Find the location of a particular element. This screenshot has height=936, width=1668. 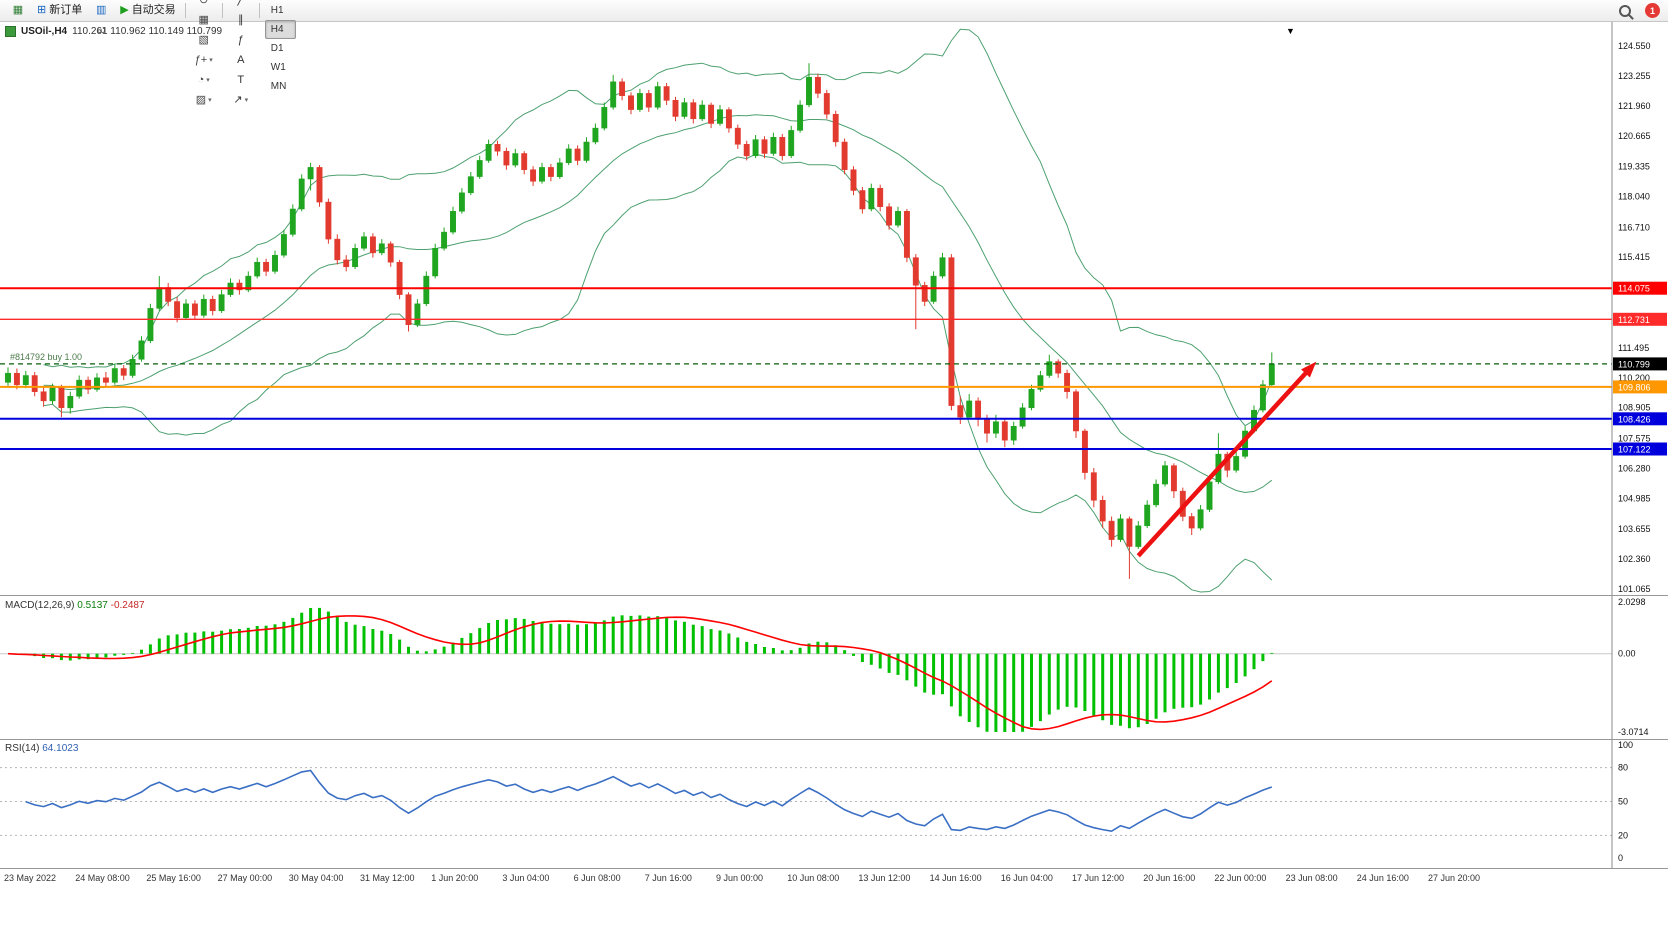

rsi-indicator-pane: 100 80 50 20 0 is located at coordinates (834, 804).